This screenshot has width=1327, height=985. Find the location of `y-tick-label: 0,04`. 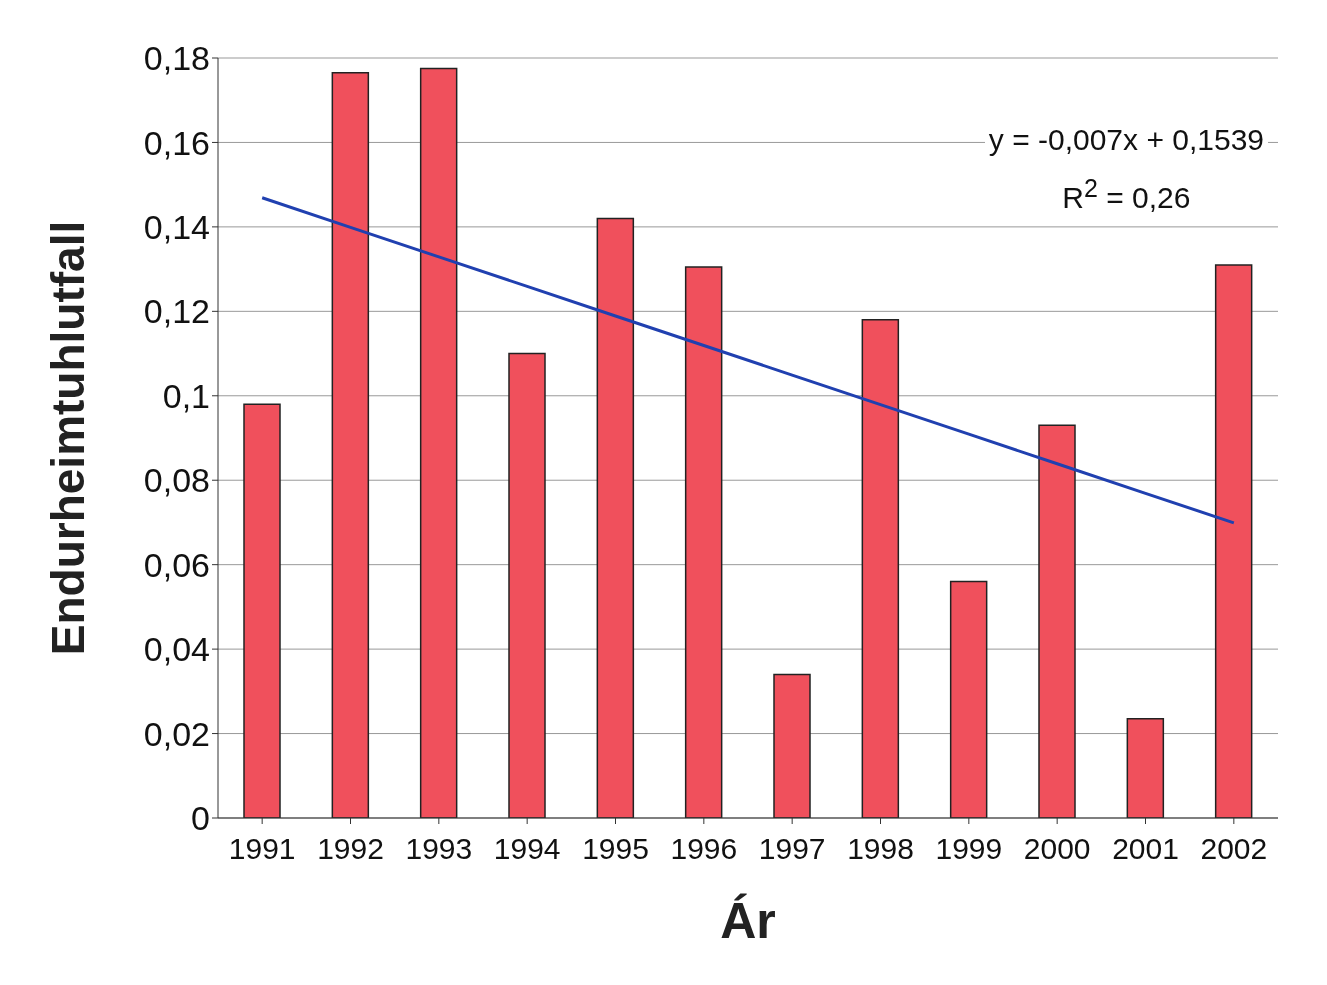

y-tick-label: 0,04 is located at coordinates (176, 649).